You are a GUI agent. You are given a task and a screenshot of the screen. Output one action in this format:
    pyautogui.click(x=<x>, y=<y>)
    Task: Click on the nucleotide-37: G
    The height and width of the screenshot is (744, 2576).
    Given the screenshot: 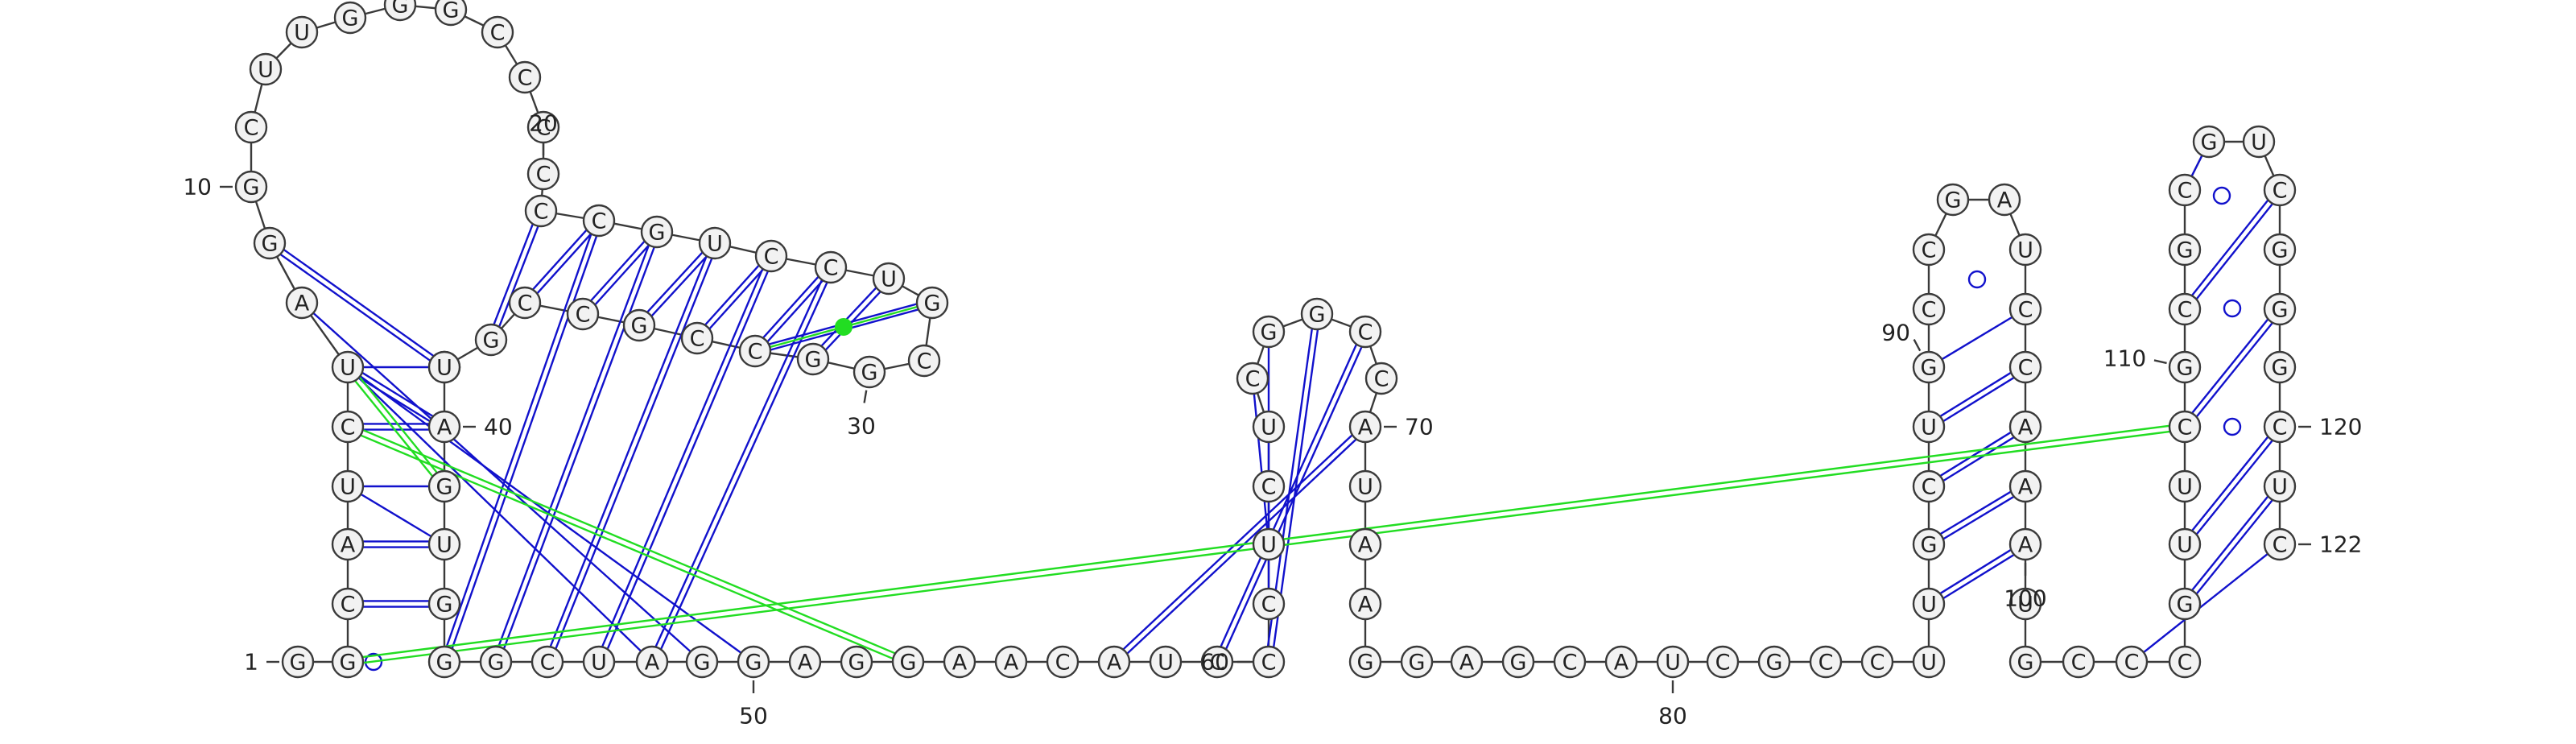 What is the action you would take?
    pyautogui.click(x=491, y=339)
    